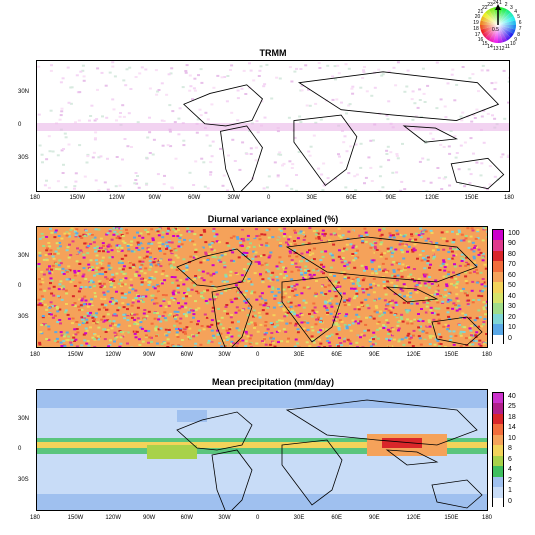  I want to click on wheel-hour-label: 14, so click(490, 47).